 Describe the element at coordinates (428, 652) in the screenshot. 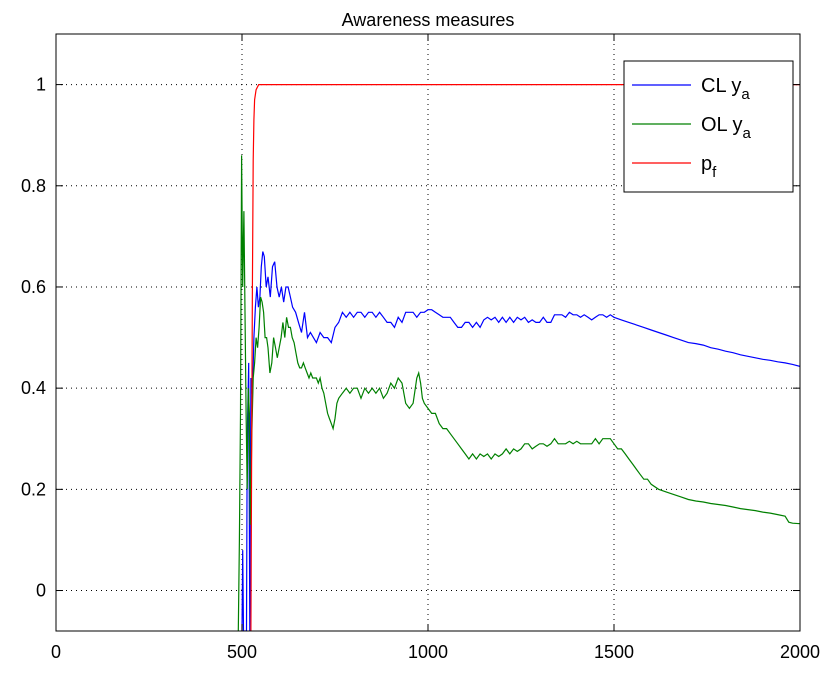

I see `x-tick-label: 1000` at that location.